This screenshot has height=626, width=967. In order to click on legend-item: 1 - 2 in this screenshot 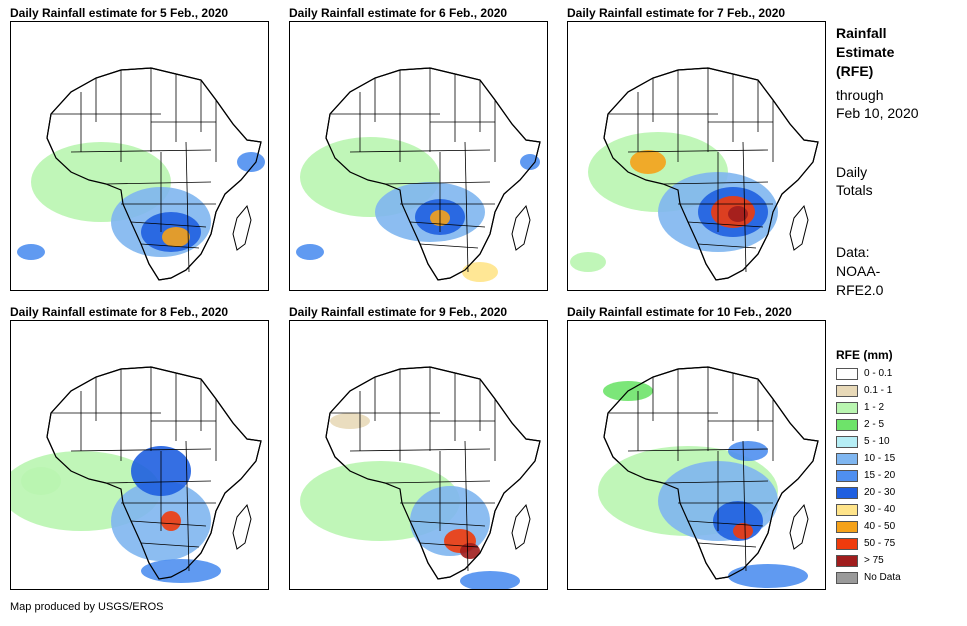, I will do `click(860, 407)`.